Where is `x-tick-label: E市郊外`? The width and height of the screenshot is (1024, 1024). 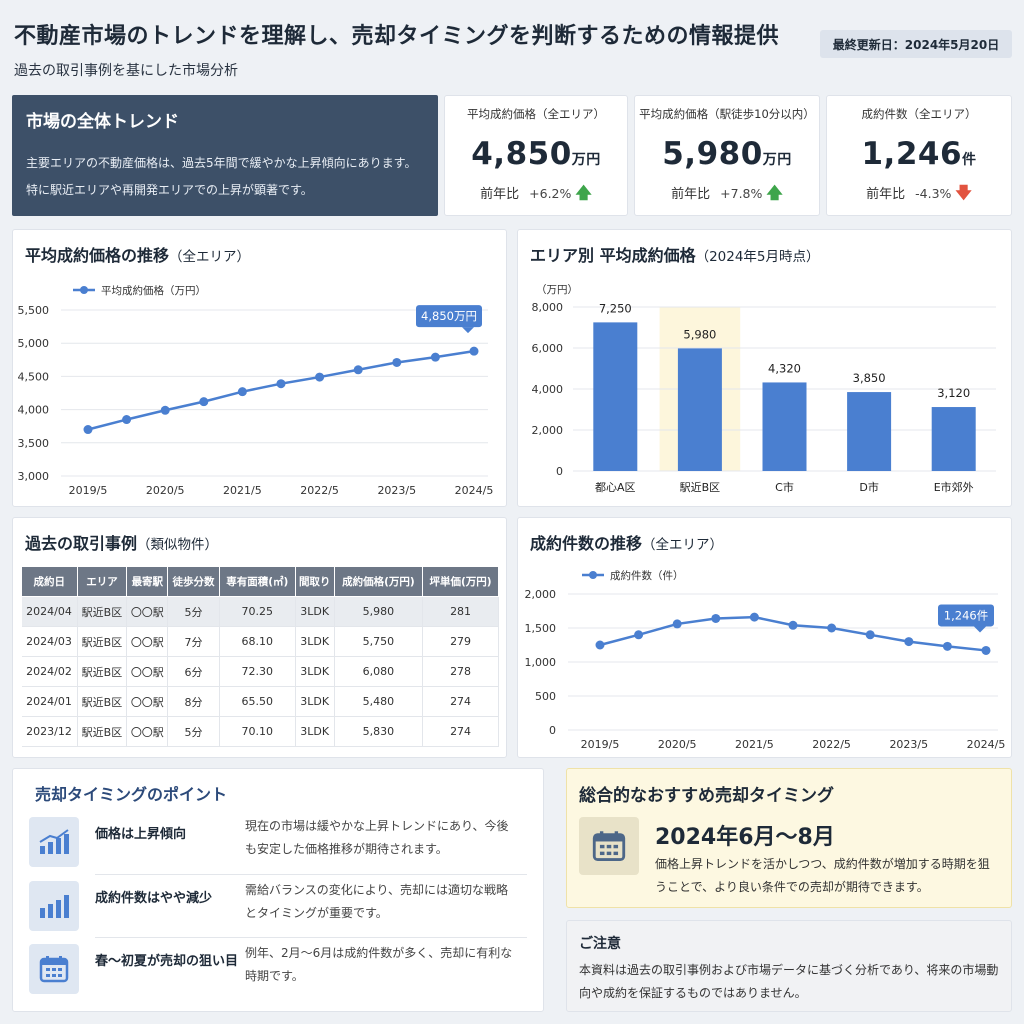
x-tick-label: E市郊外 is located at coordinates (954, 487).